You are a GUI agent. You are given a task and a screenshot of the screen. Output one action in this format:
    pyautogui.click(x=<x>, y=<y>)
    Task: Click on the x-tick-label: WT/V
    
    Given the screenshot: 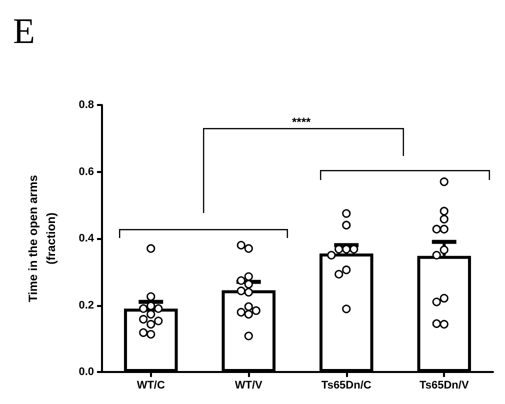 What is the action you would take?
    pyautogui.click(x=249, y=386)
    